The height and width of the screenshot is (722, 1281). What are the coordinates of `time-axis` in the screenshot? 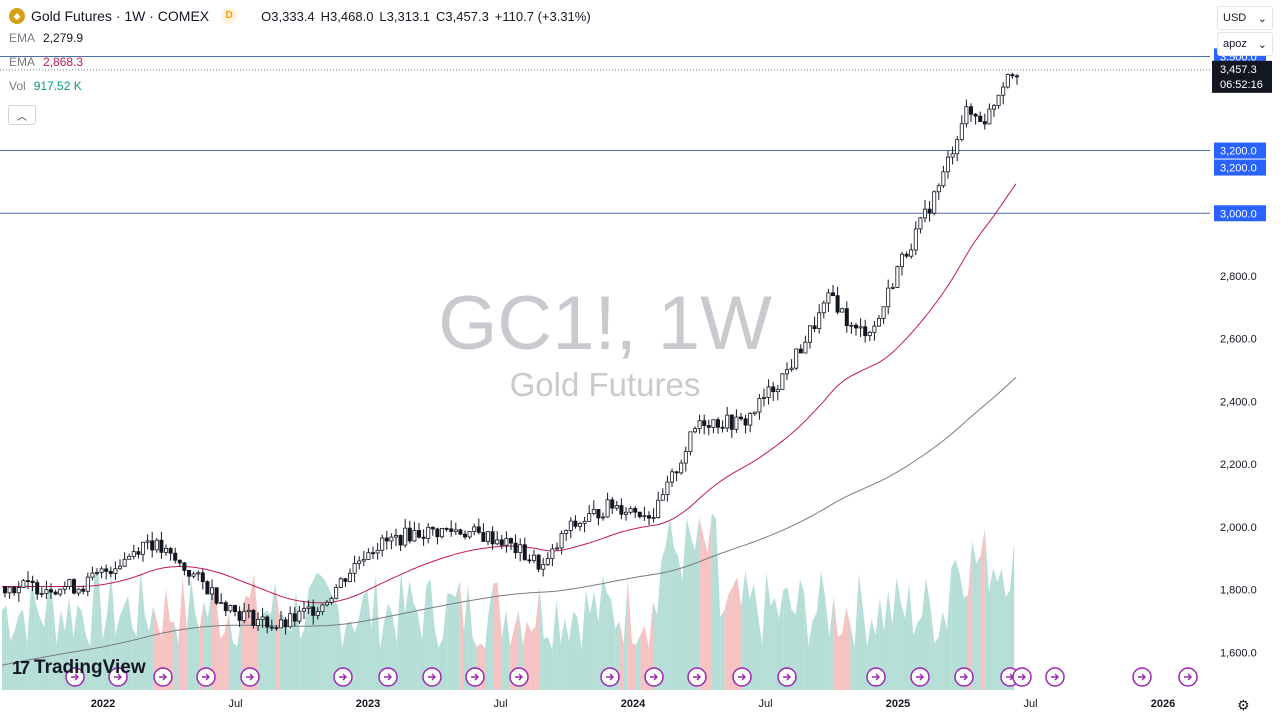 It's located at (640, 706).